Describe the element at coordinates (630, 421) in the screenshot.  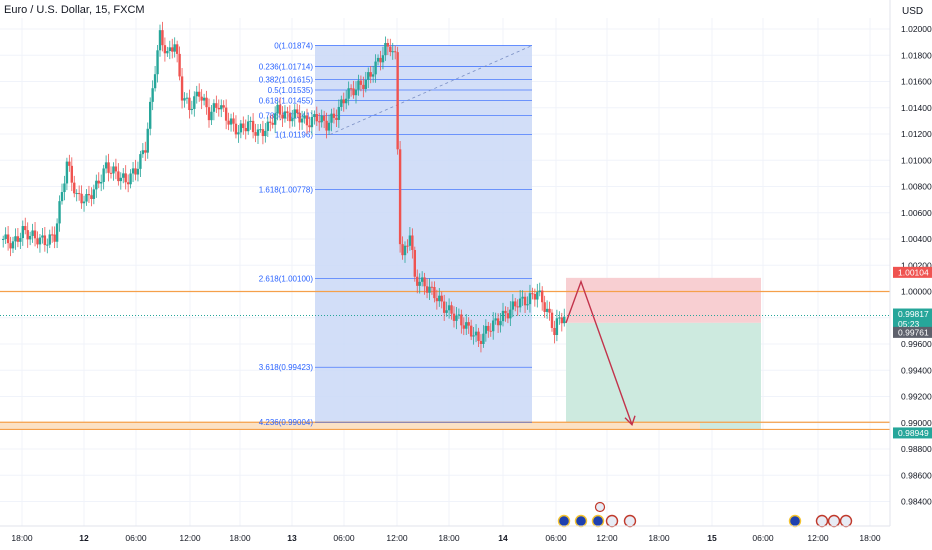
I see `arrow-head` at that location.